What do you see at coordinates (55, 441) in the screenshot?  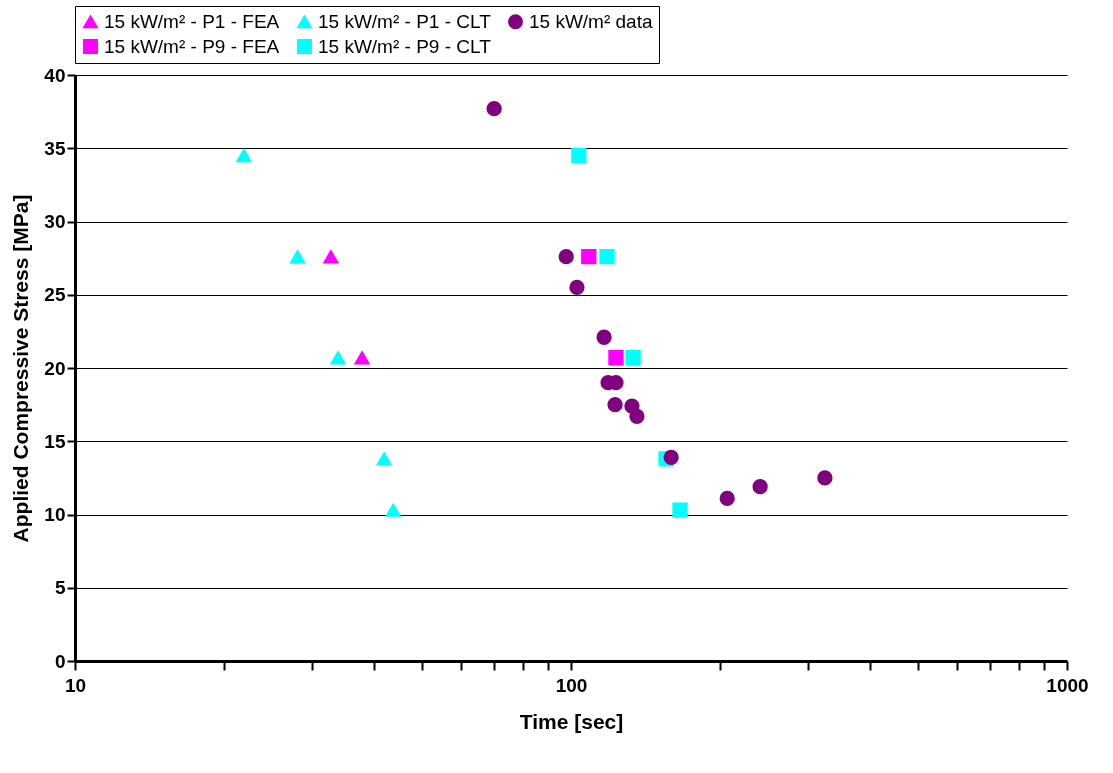 I see `y-tick-label: 15` at bounding box center [55, 441].